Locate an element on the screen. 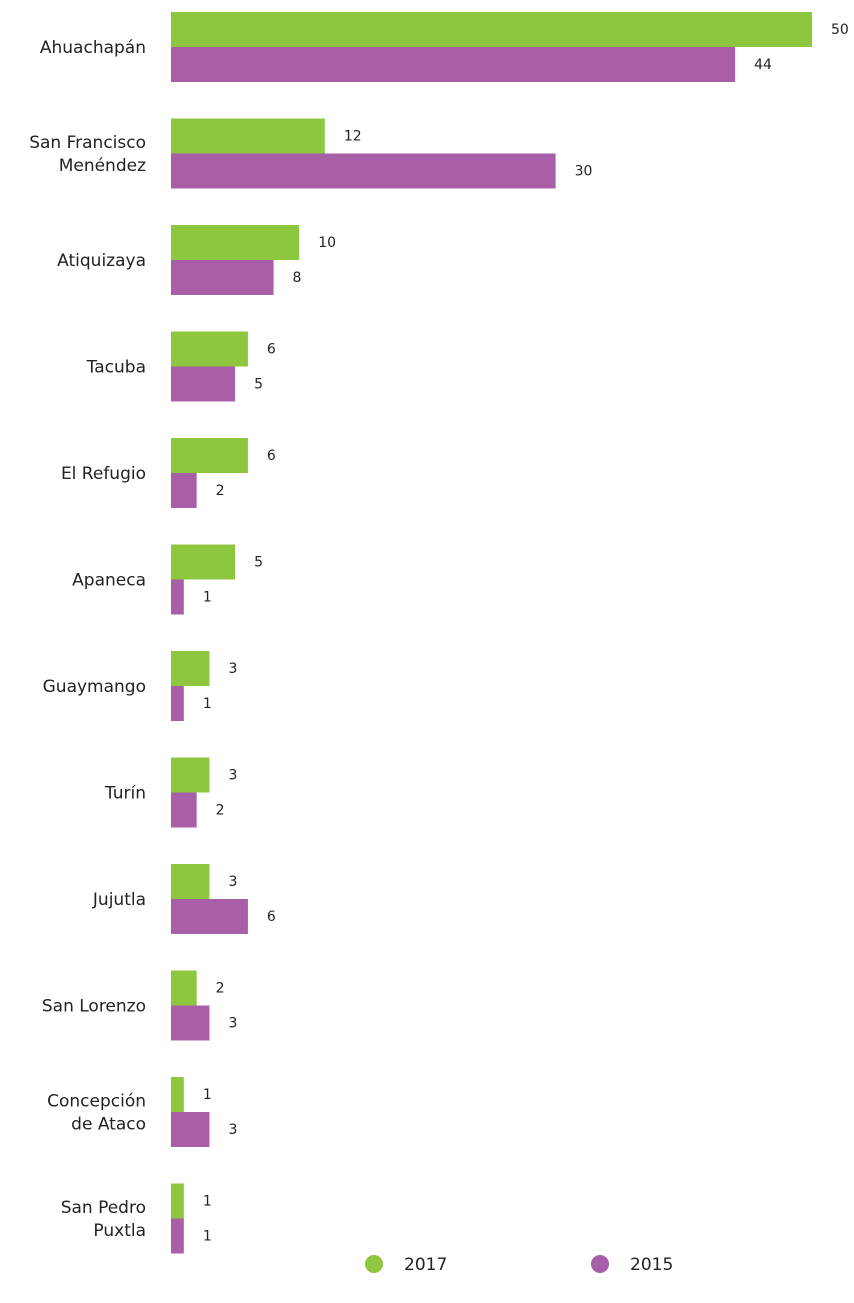 Image resolution: width=854 pixels, height=1303 pixels. value-label-2017: 10 is located at coordinates (327, 243).